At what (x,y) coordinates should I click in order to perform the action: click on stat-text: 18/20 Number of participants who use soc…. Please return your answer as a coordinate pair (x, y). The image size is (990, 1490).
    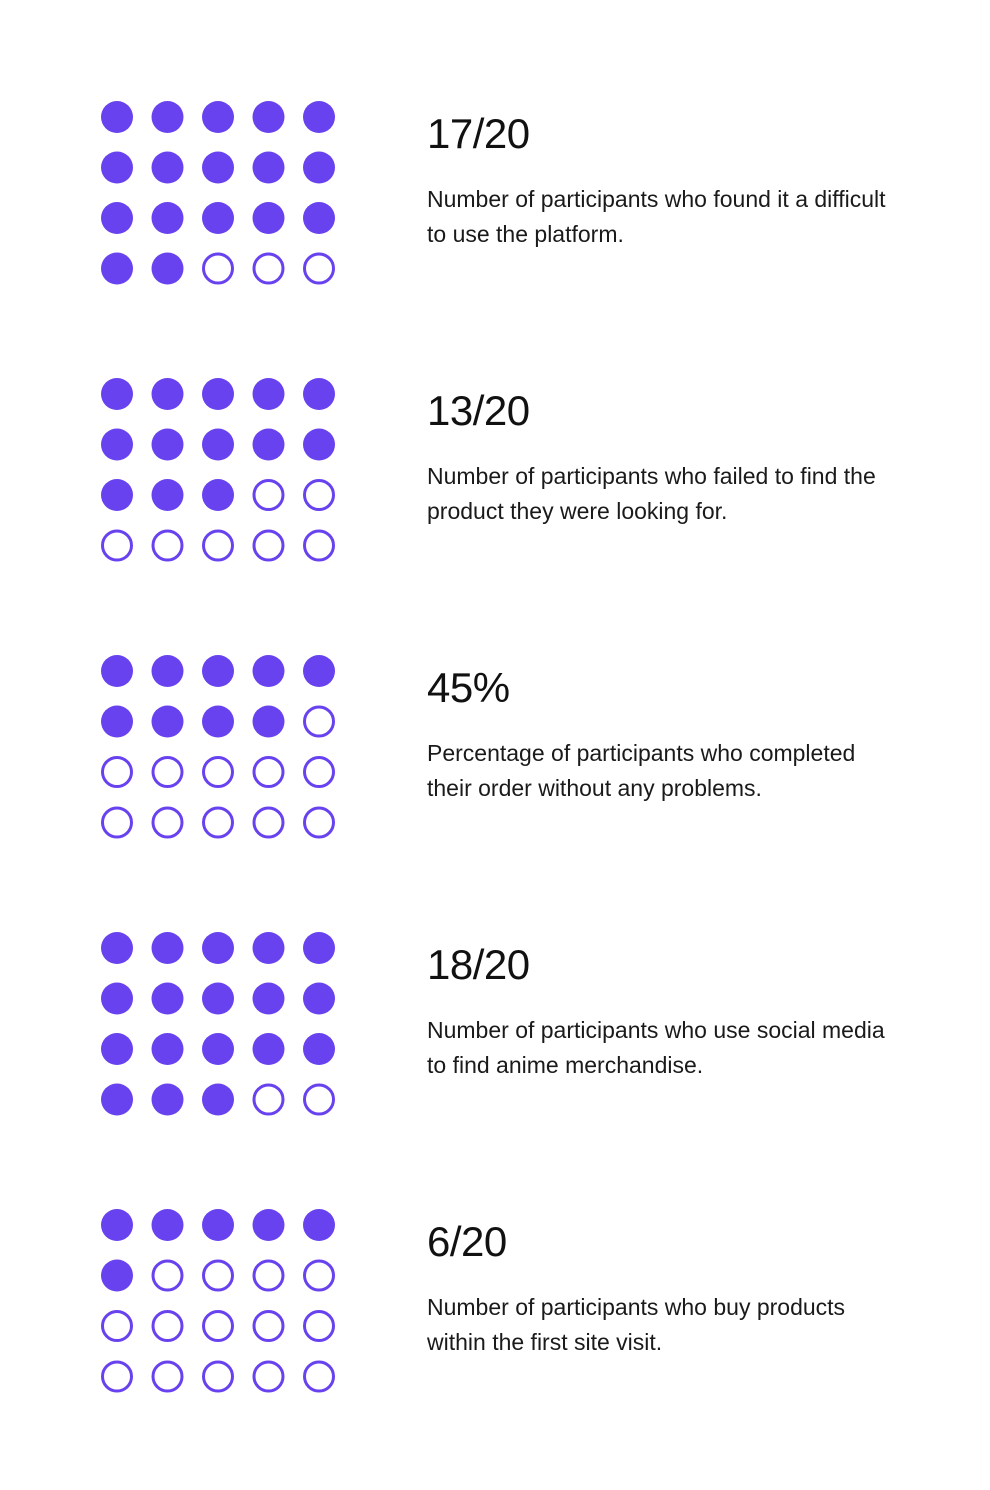
    Looking at the image, I should click on (662, 1007).